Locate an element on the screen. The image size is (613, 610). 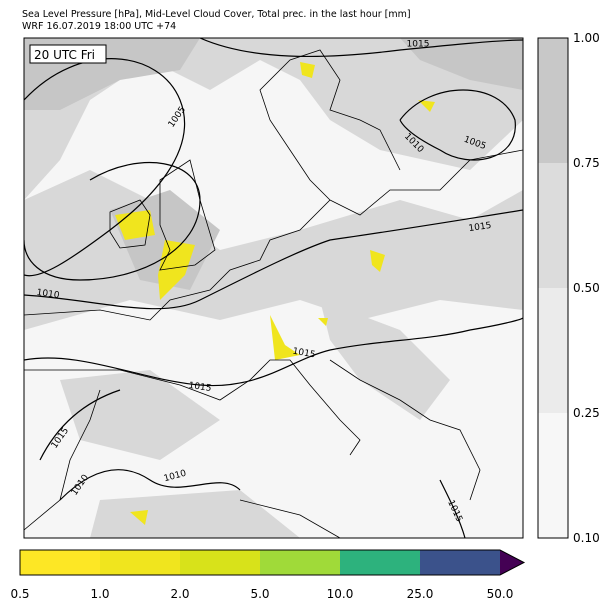
tick-label: 0.50 is located at coordinates (586, 288).